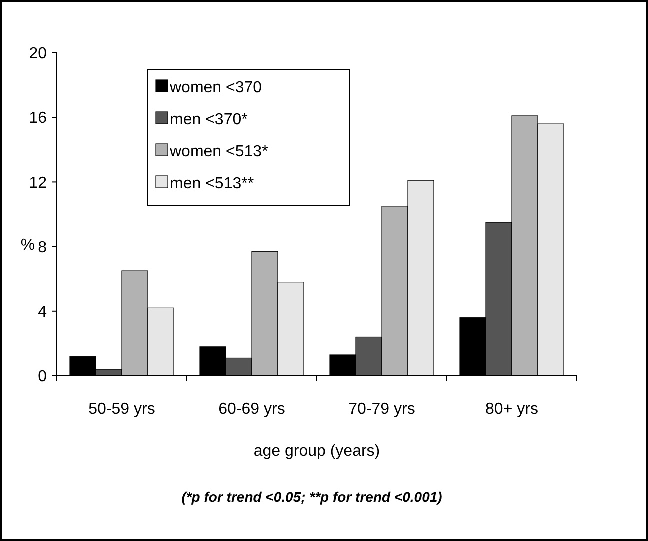  Describe the element at coordinates (212, 184) in the screenshot. I see `legend-label: men <513**` at that location.